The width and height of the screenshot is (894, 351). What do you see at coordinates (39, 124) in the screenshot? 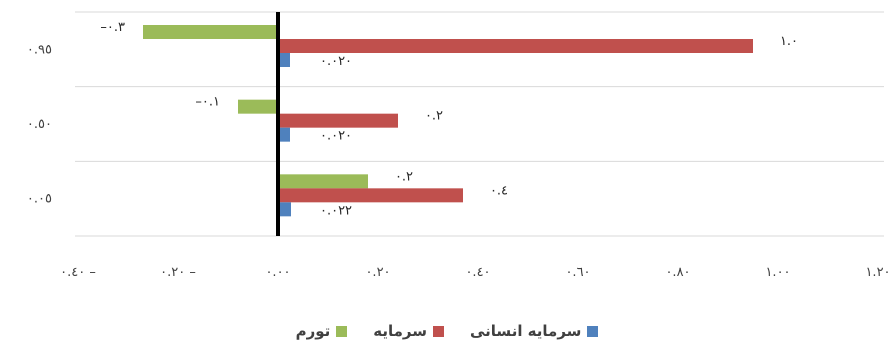
I see `category-label: ٠.٥٠` at bounding box center [39, 124].